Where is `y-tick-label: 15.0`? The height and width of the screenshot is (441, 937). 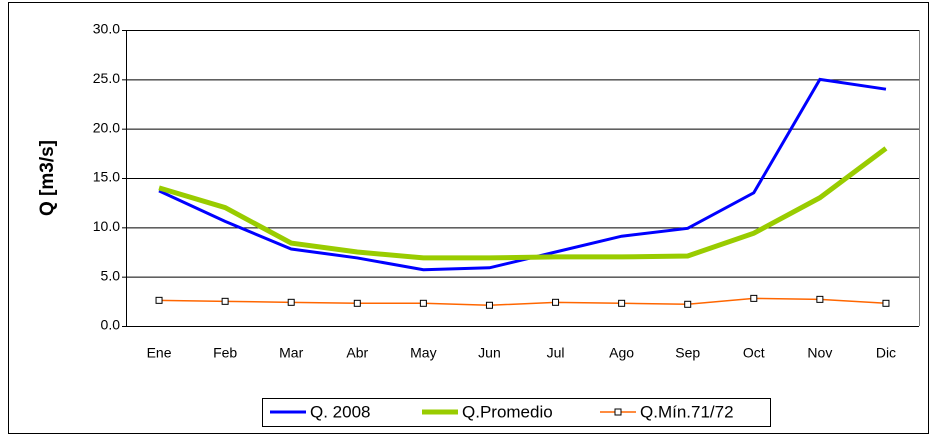
y-tick-label: 15.0 is located at coordinates (106, 177).